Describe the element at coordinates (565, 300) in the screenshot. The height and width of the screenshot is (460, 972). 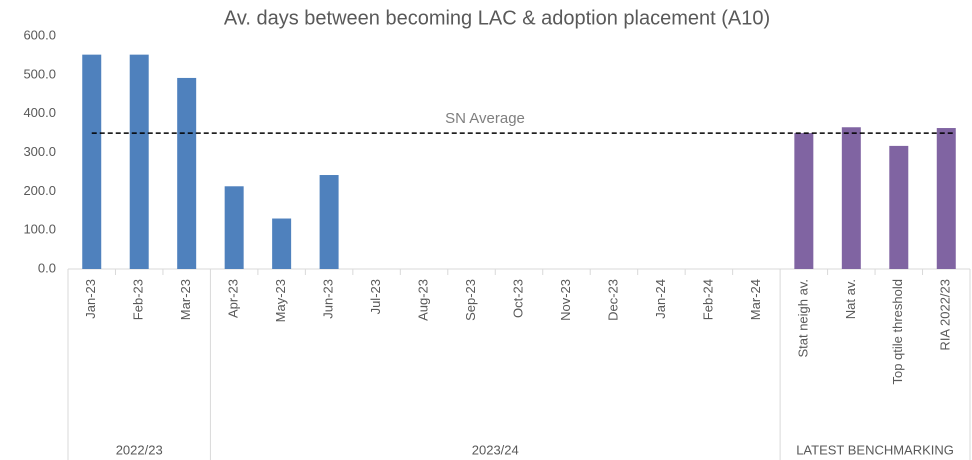
I see `x-tick-label: Nov-23` at that location.